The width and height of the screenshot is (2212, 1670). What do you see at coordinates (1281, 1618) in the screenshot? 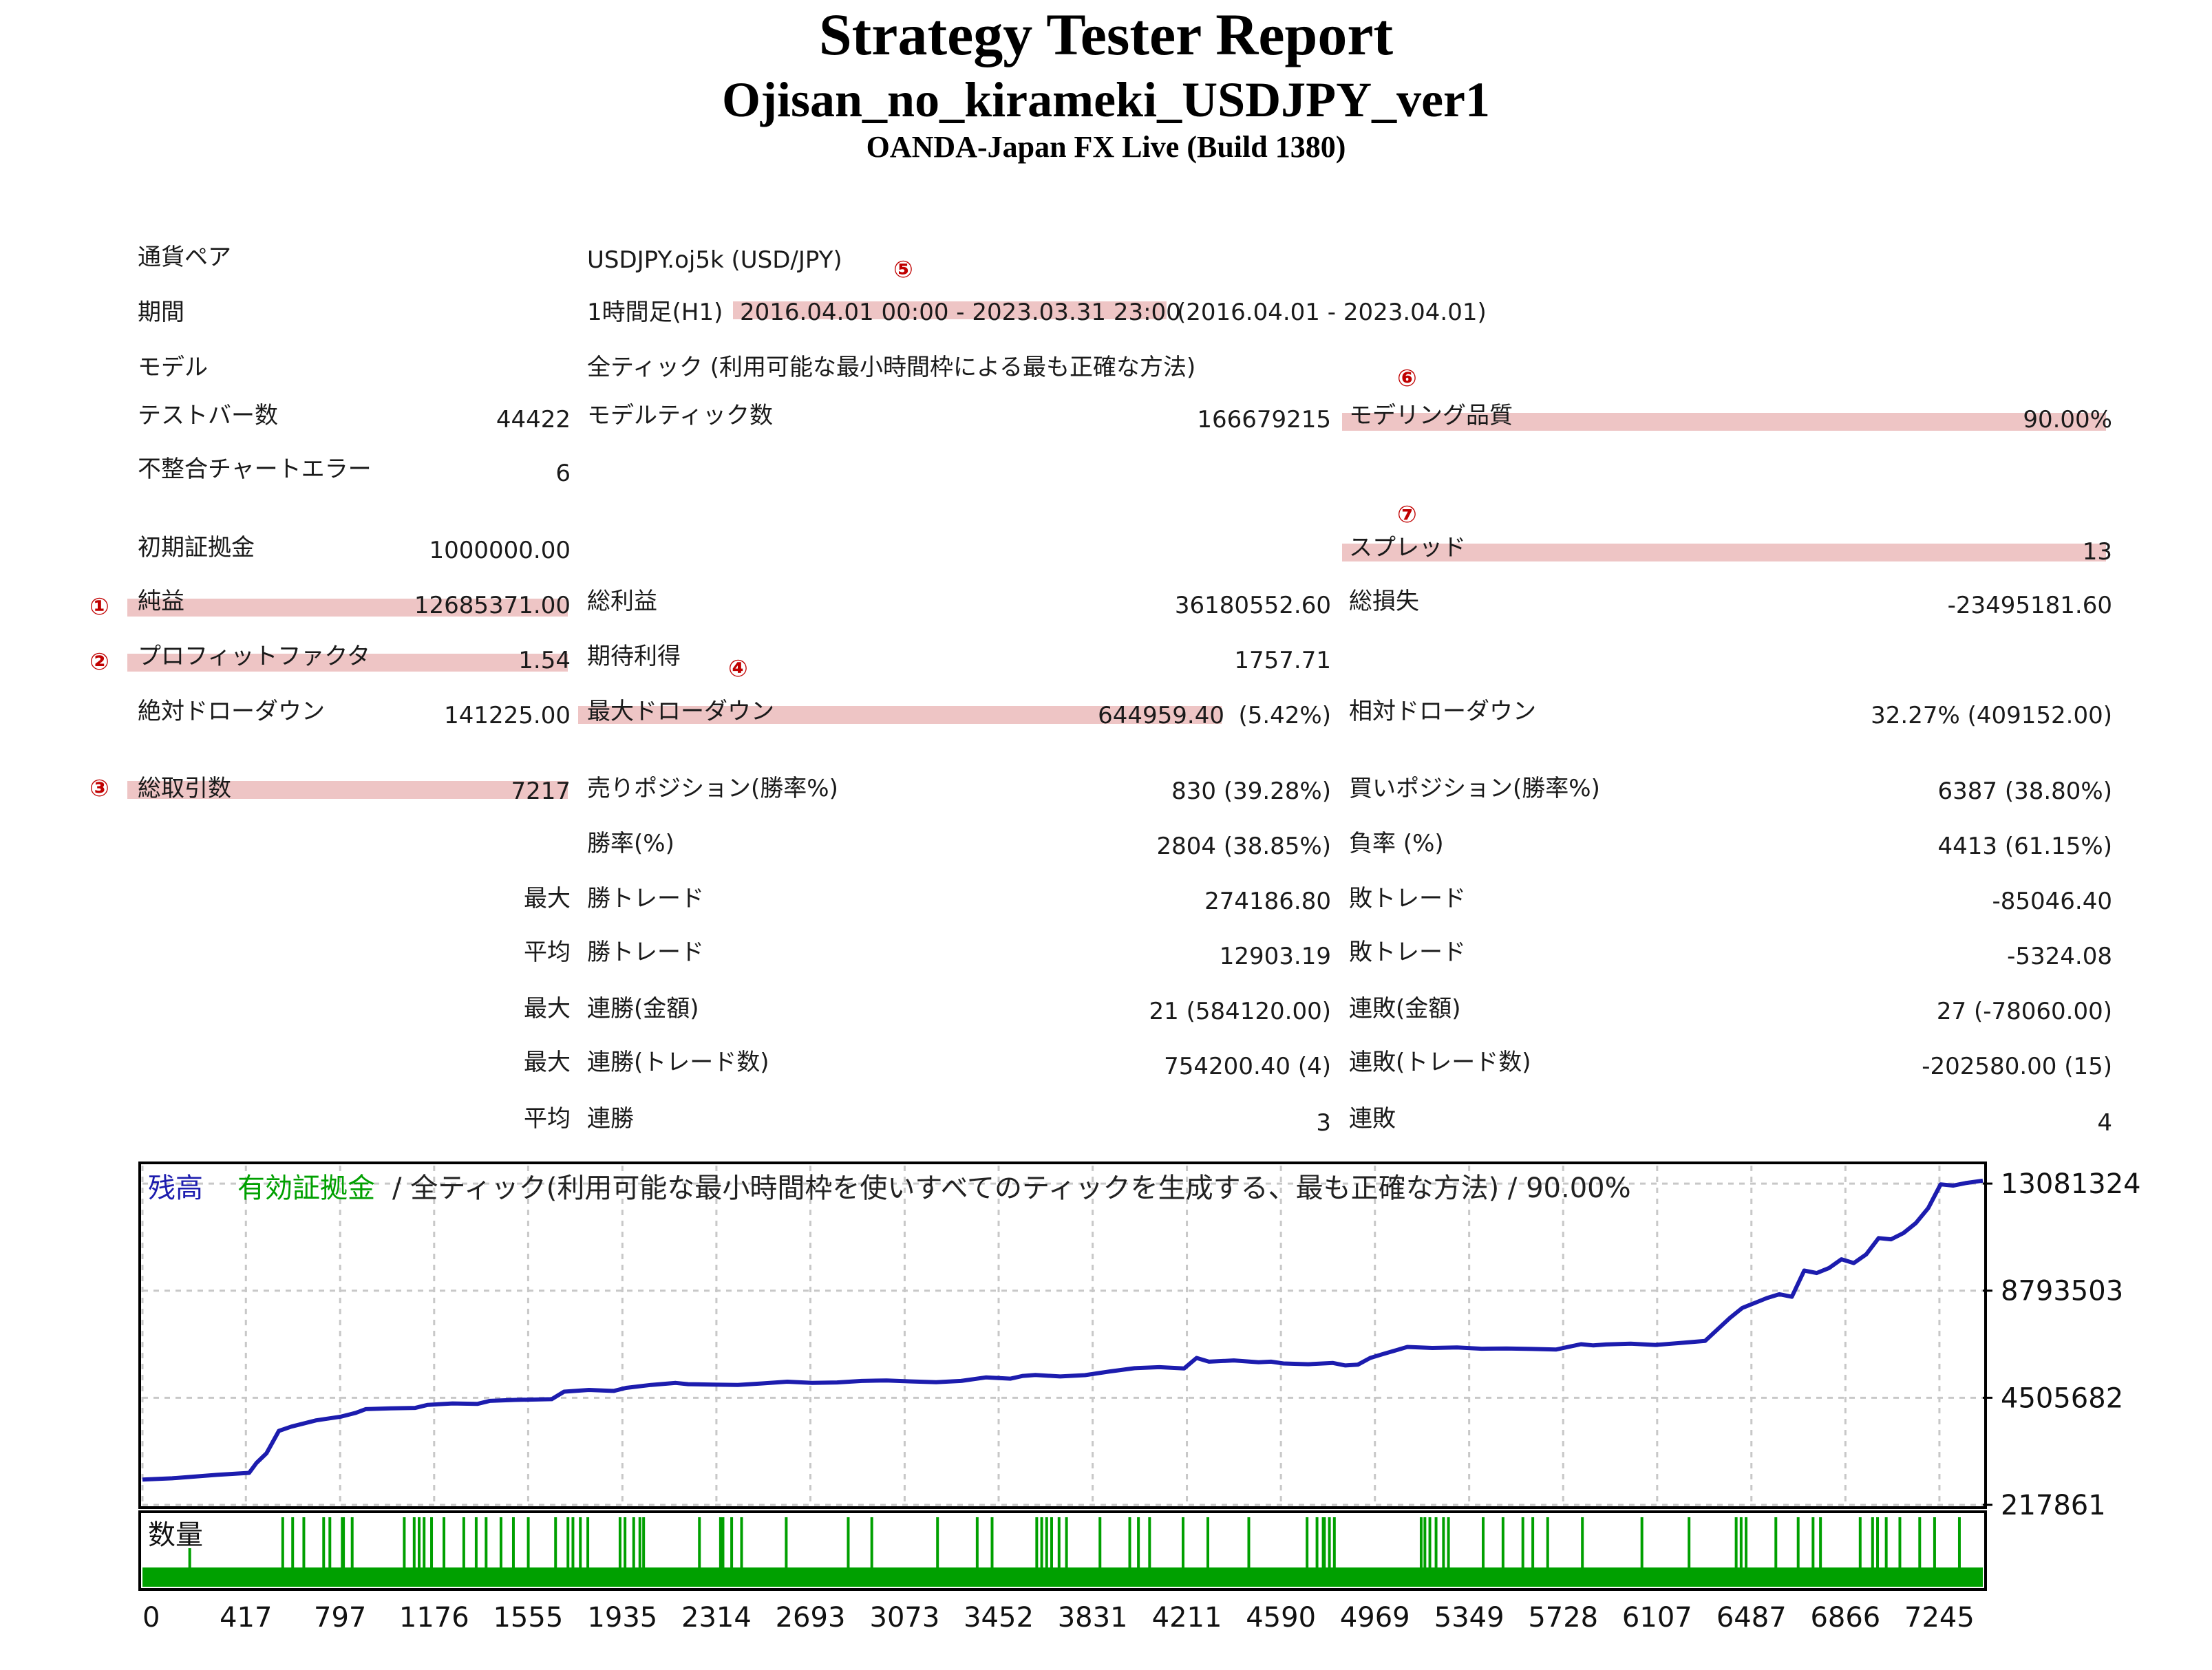
I see `x-tick-label-12: 4590` at bounding box center [1281, 1618].